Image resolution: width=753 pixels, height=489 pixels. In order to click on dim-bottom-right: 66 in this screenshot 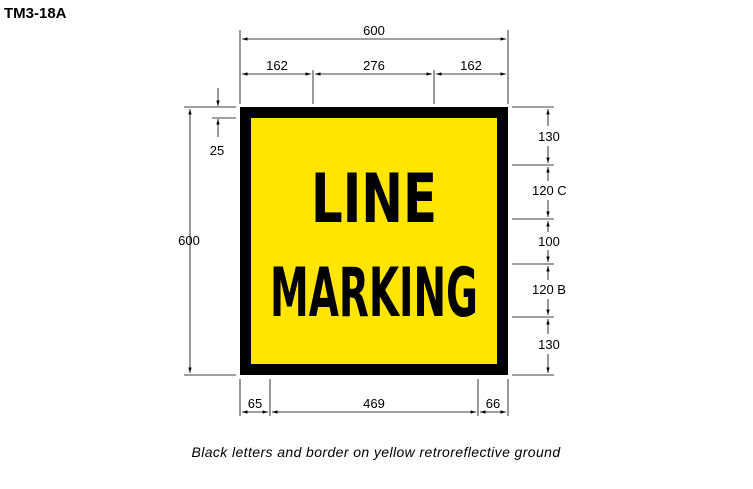, I will do `click(493, 403)`.